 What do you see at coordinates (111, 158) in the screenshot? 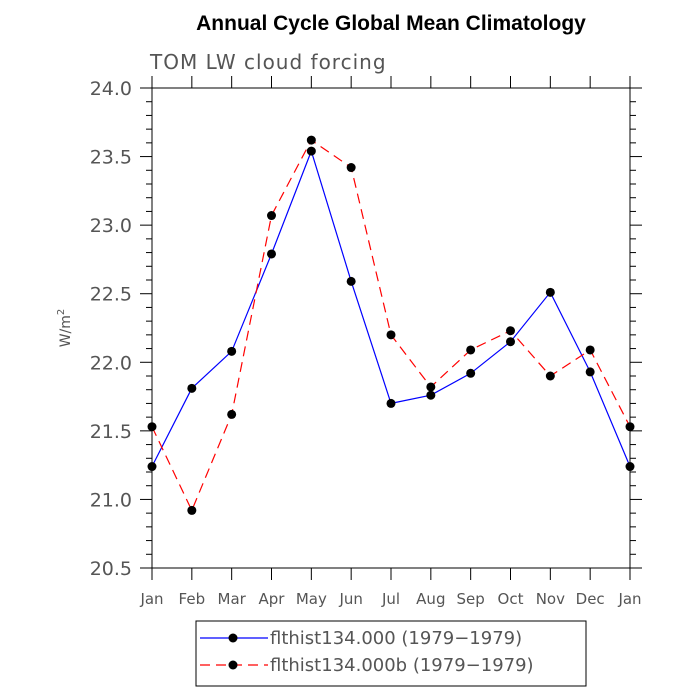
I see `y-tick-label: 23.5` at bounding box center [111, 158].